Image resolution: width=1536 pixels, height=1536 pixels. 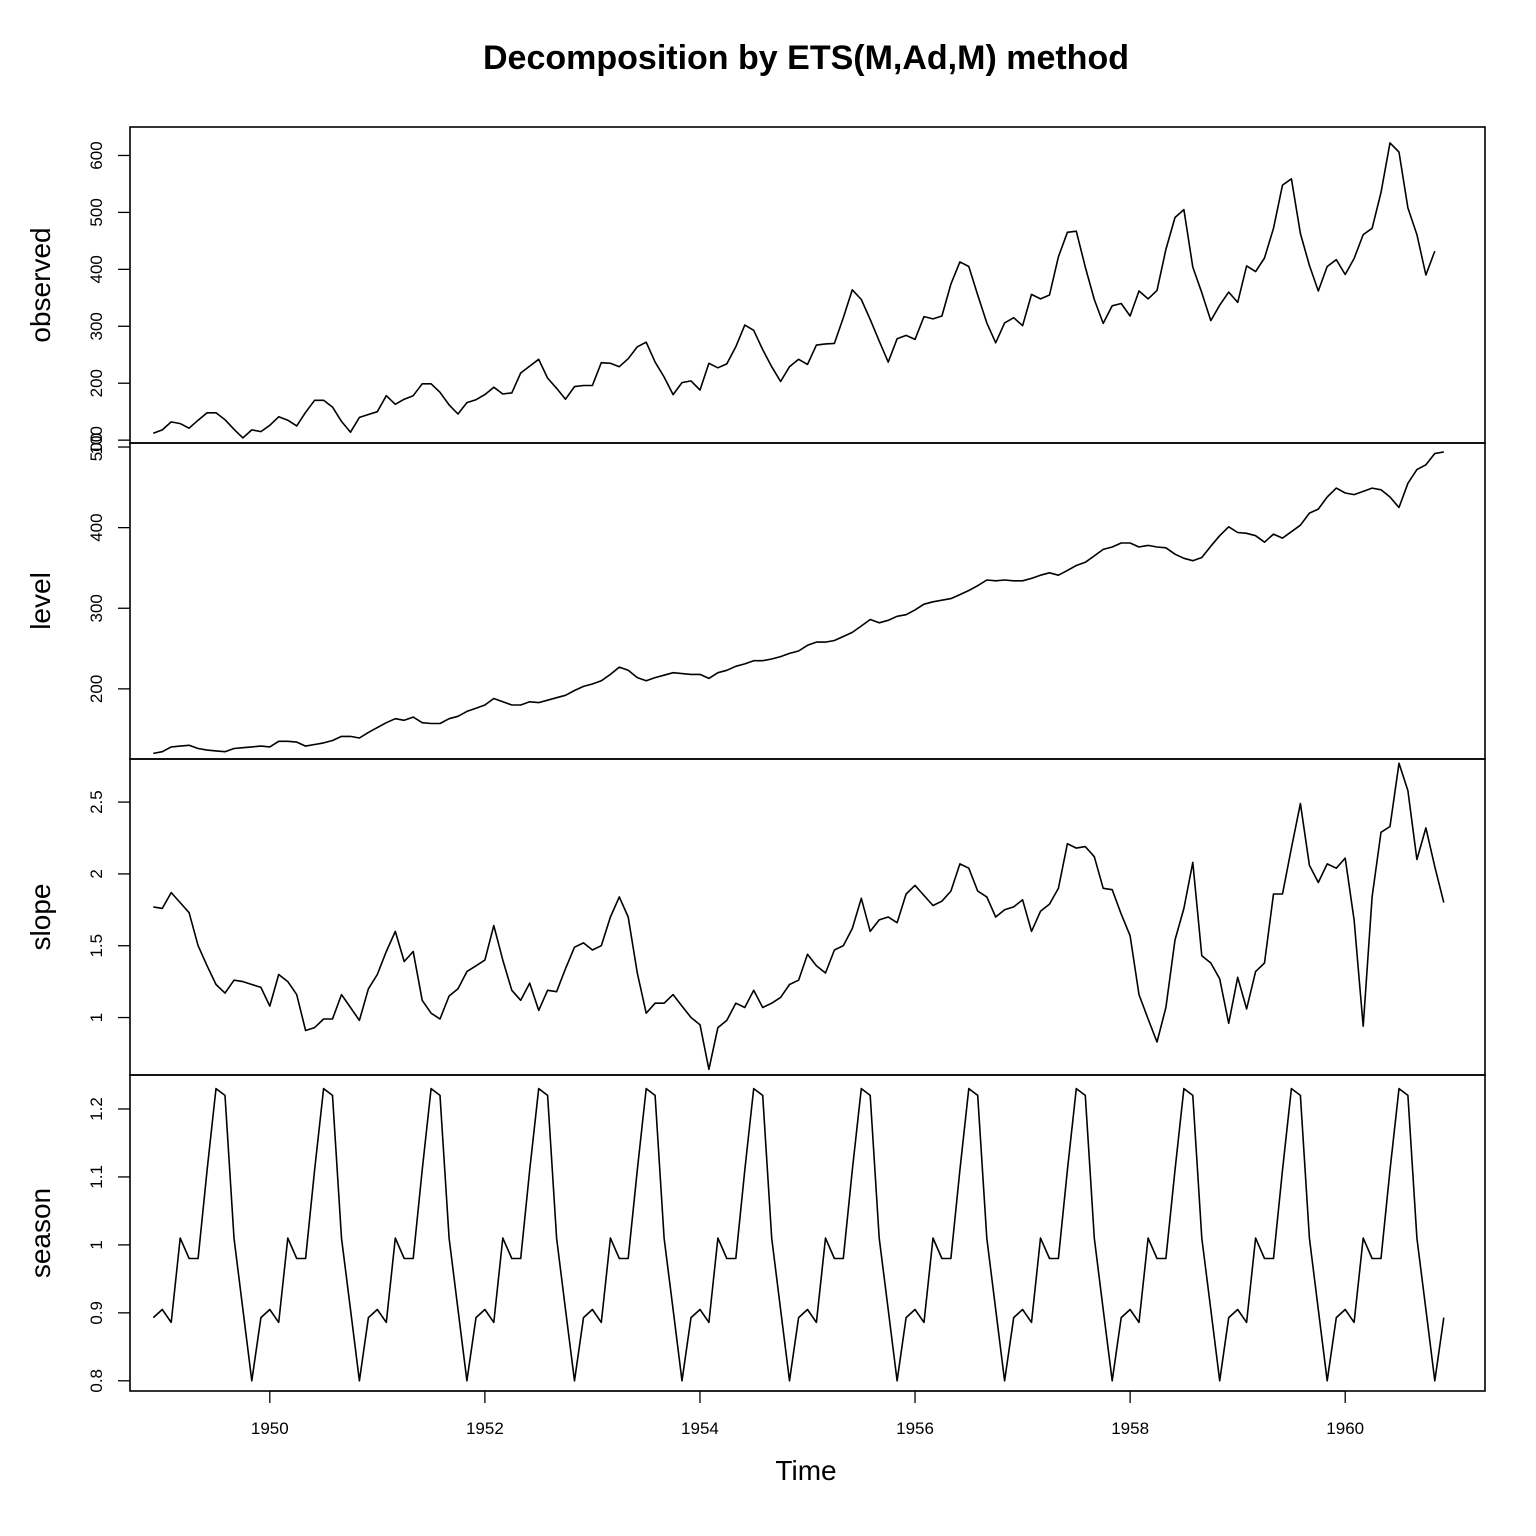 I want to click on chart-title: Decomposition by ETS(M,Ad,M) method, so click(x=806, y=58).